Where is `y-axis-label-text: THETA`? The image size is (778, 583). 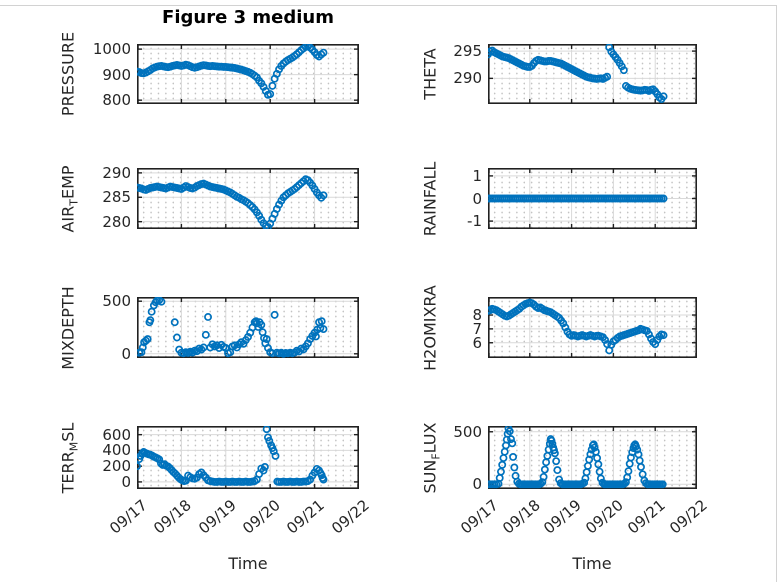
y-axis-label-text: THETA is located at coordinates (430, 74).